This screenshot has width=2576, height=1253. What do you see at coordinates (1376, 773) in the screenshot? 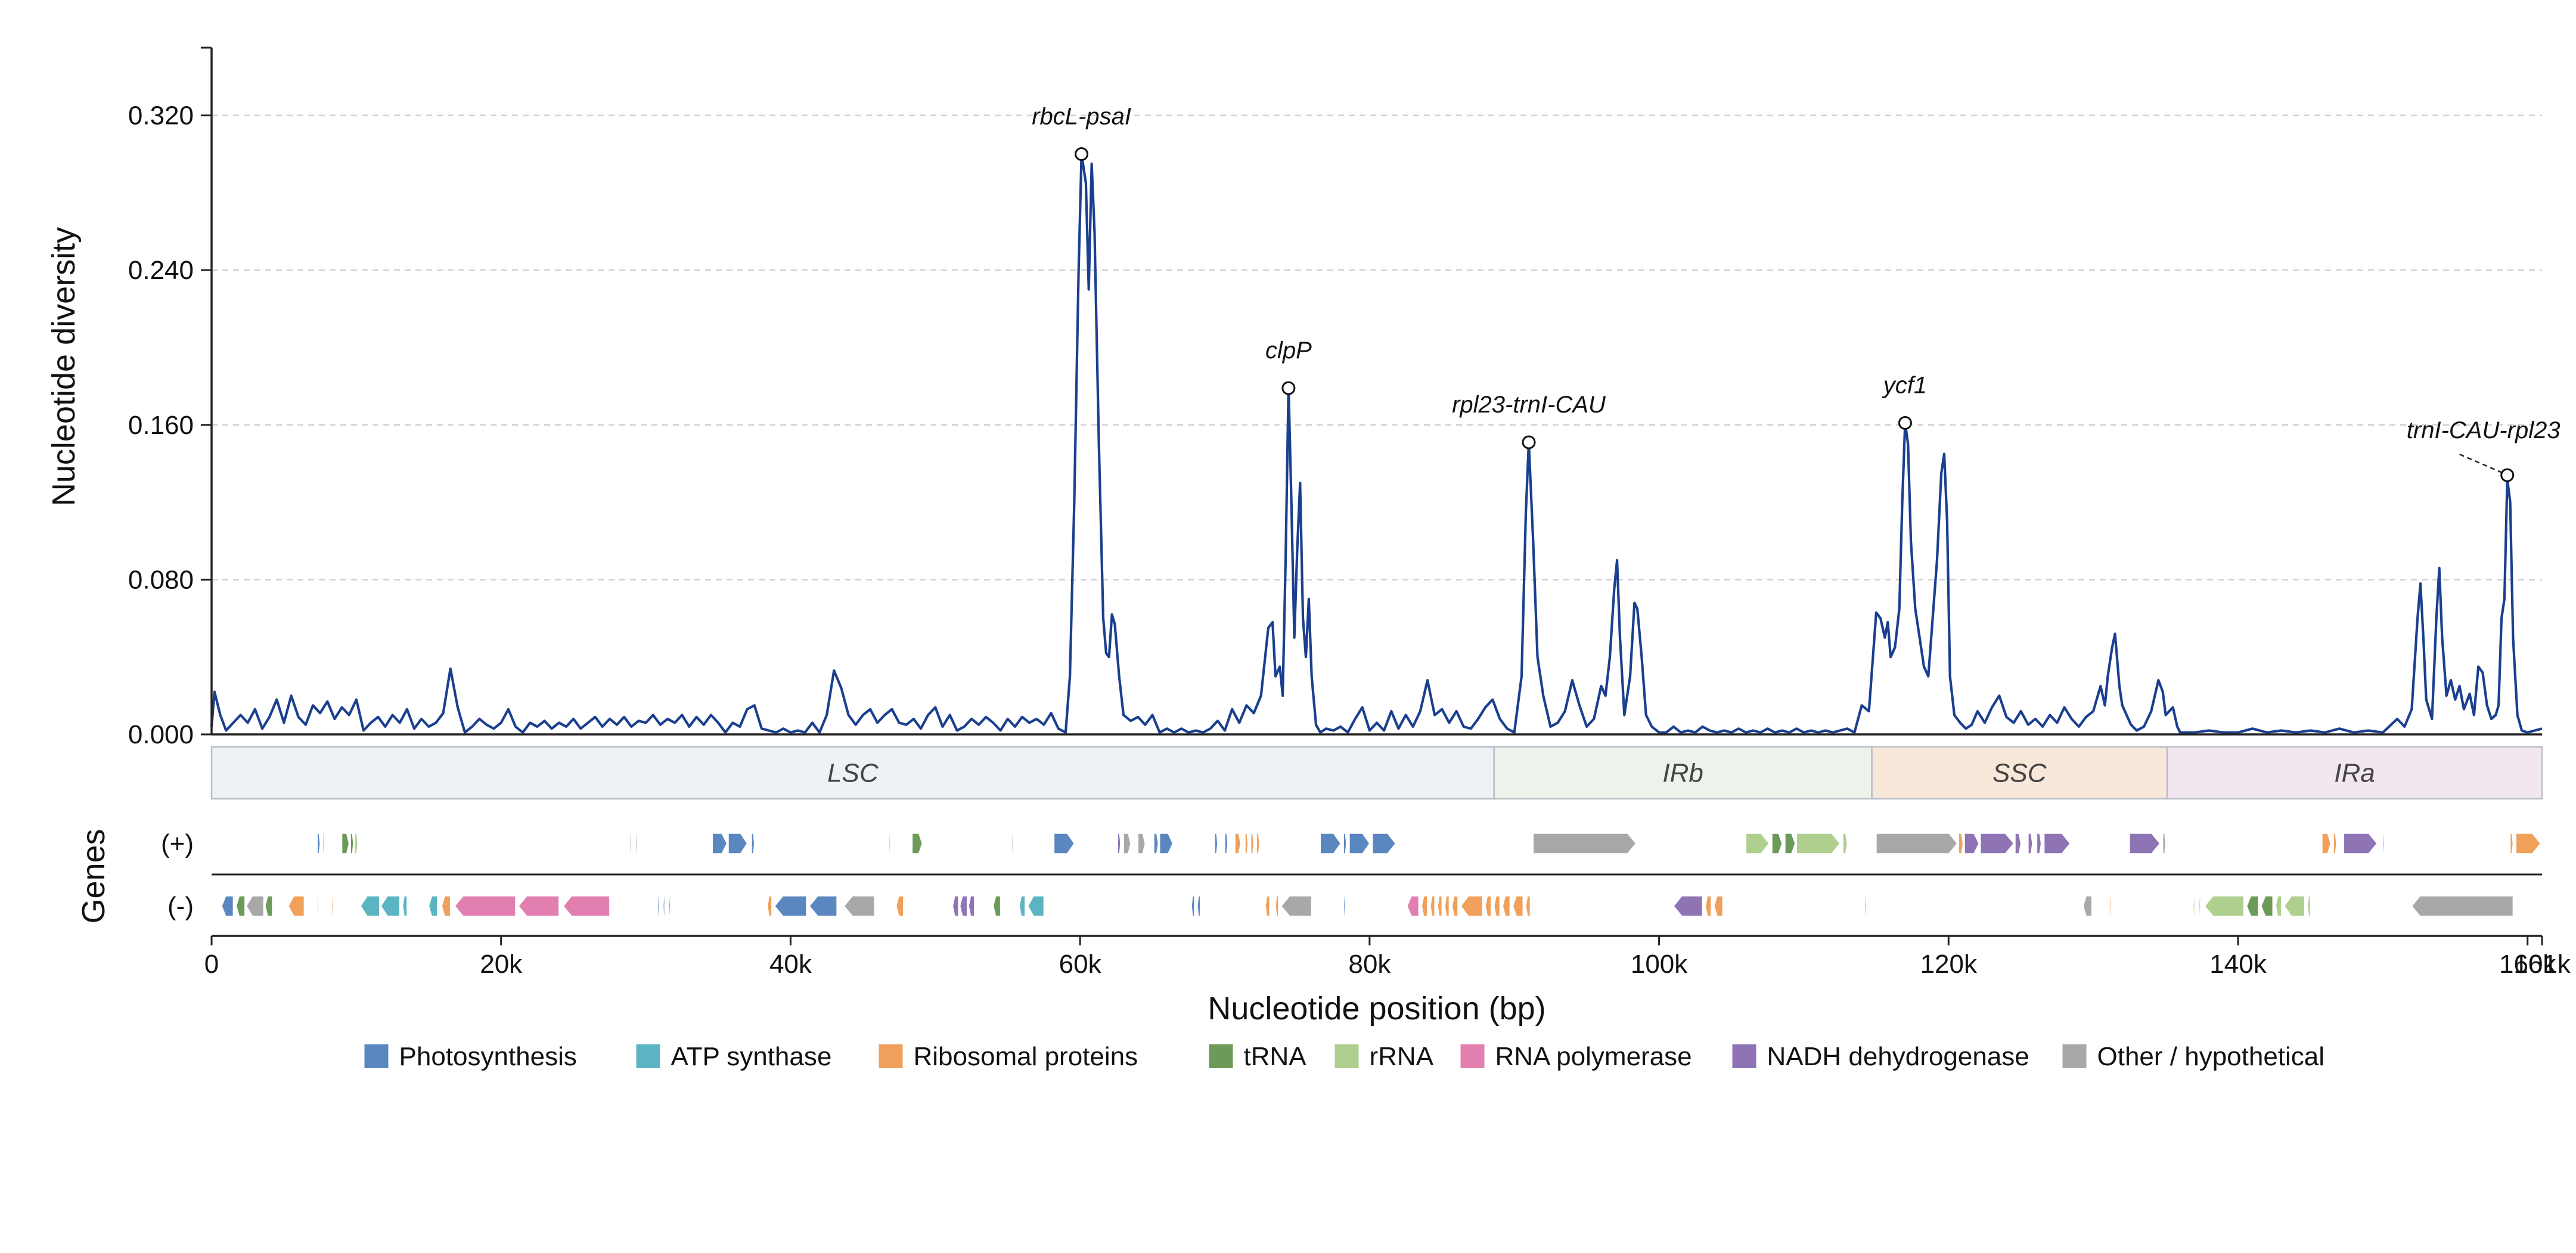
I see `region-bar: LSC IRb SSC IRa` at bounding box center [1376, 773].